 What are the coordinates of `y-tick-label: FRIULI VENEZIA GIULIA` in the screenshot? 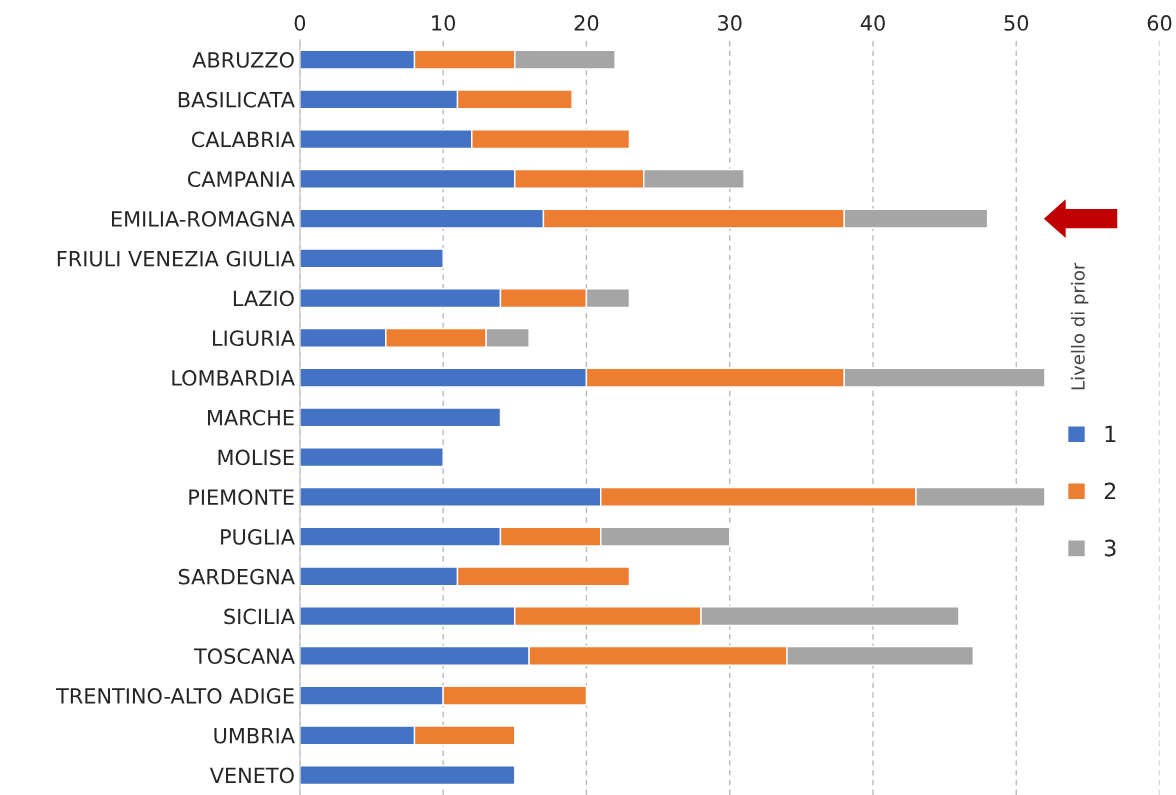 It's located at (176, 258).